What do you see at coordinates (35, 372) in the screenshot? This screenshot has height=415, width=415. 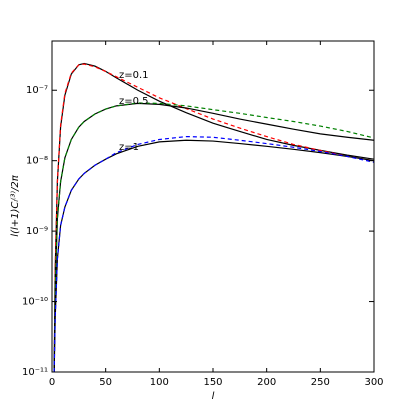 I see `y-tick-label: 10⁻¹¹` at bounding box center [35, 372].